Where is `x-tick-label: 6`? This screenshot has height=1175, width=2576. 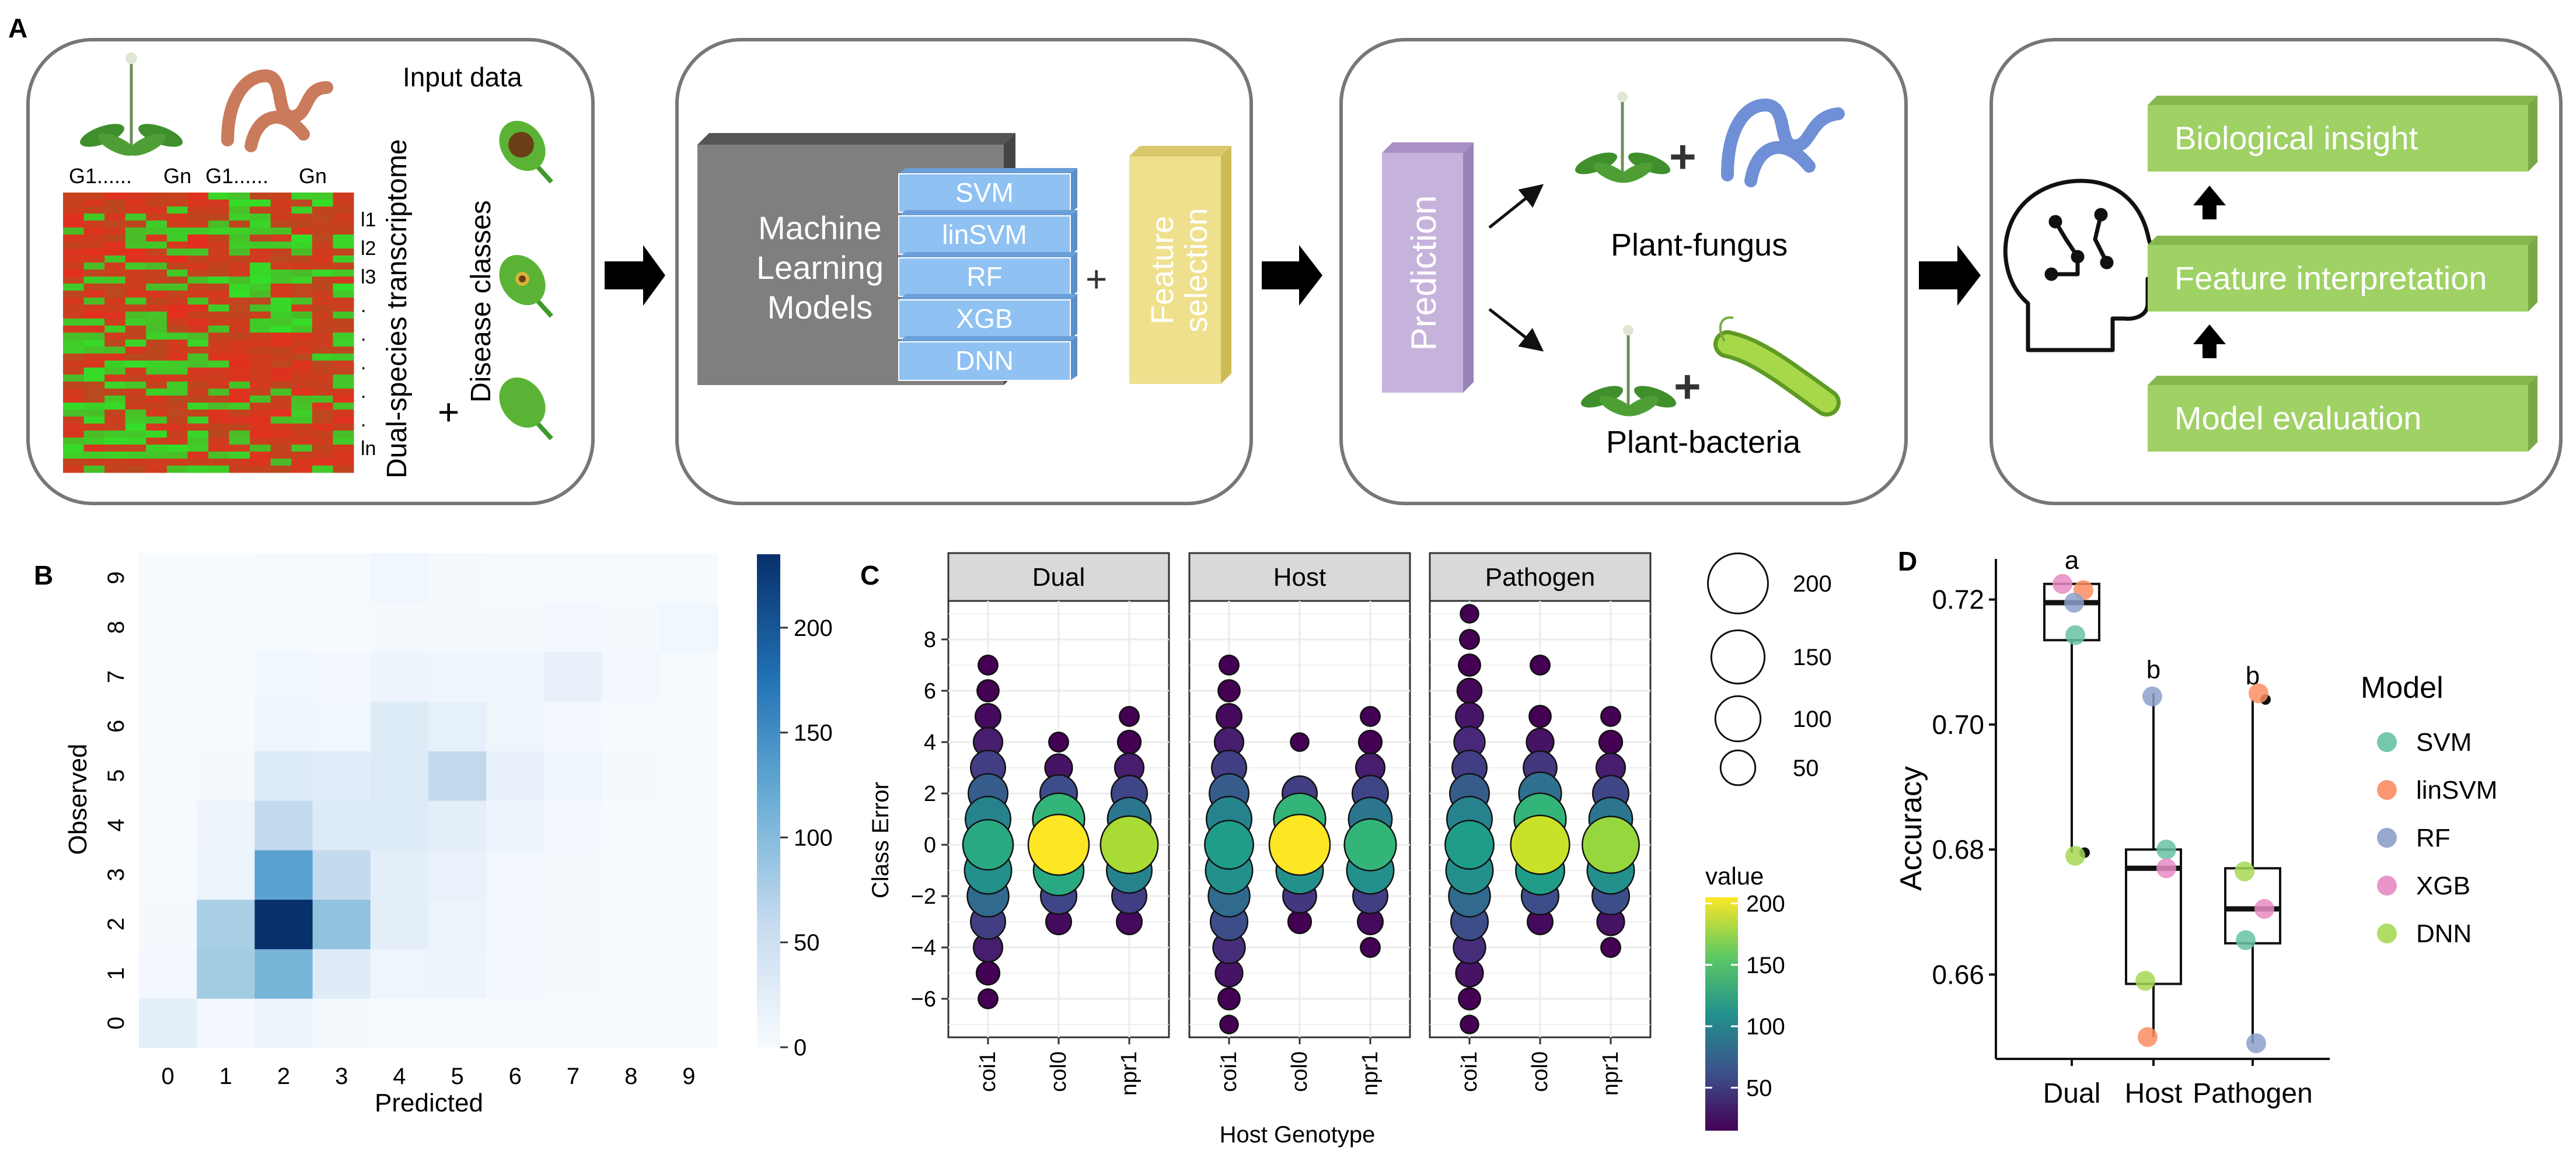 x-tick-label: 6 is located at coordinates (515, 1076).